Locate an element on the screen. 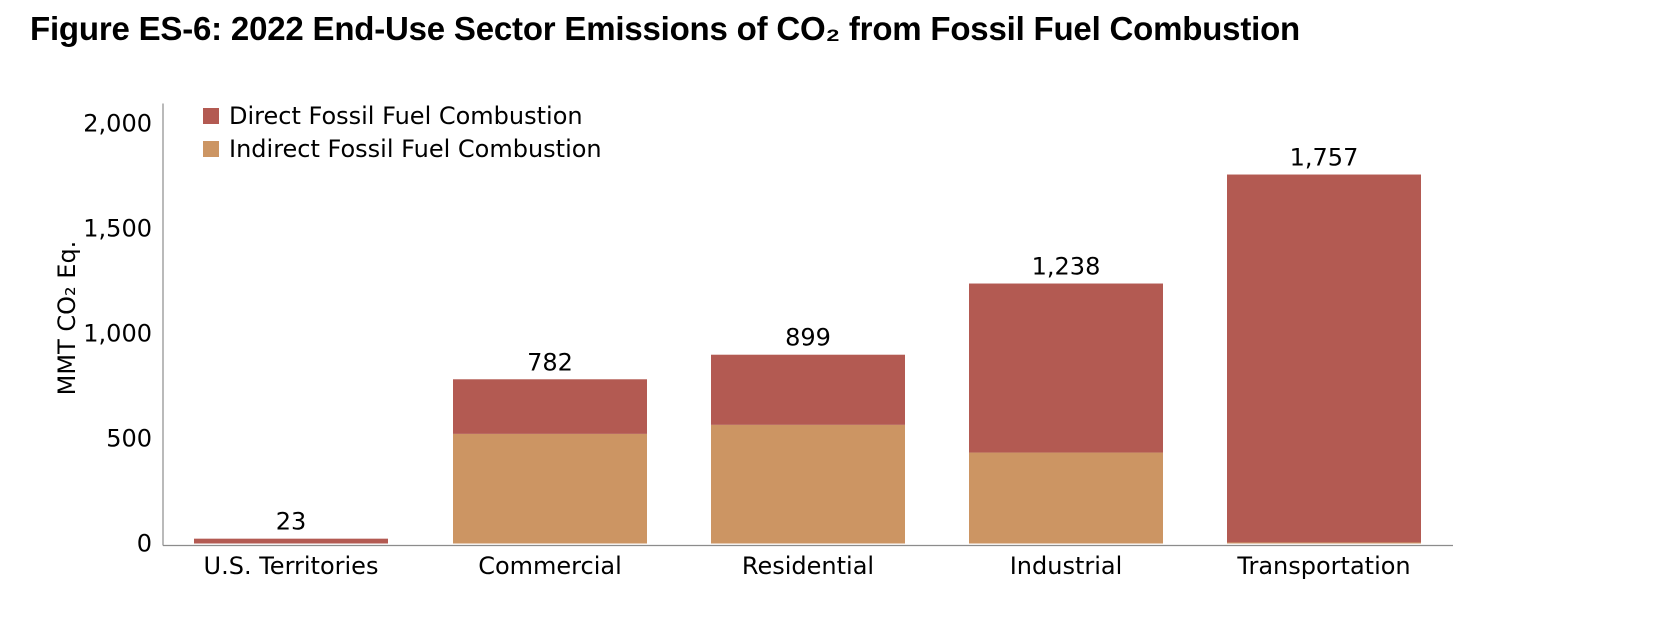 Image resolution: width=1666 pixels, height=632 pixels. x-tick-label: Commercial is located at coordinates (550, 566).